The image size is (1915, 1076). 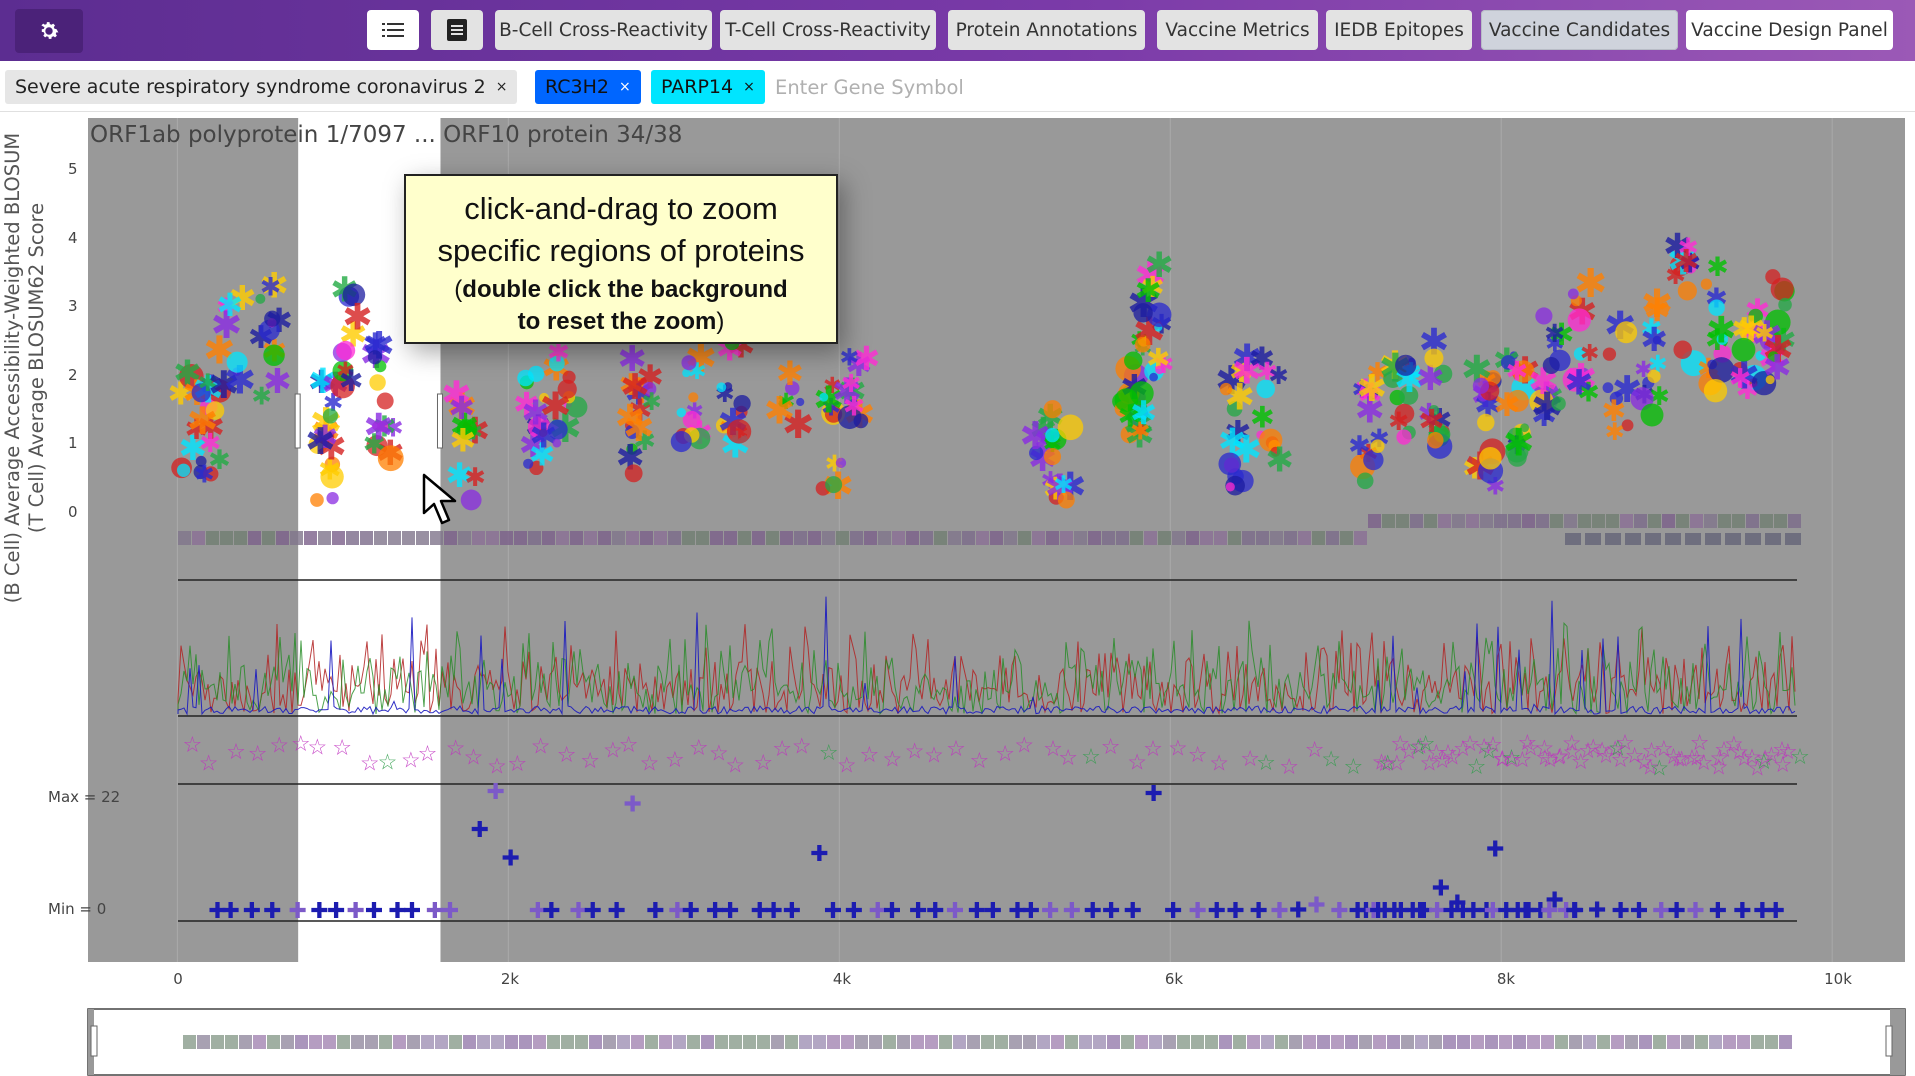 I want to click on remove-organism-icon: ×, so click(x=501, y=87).